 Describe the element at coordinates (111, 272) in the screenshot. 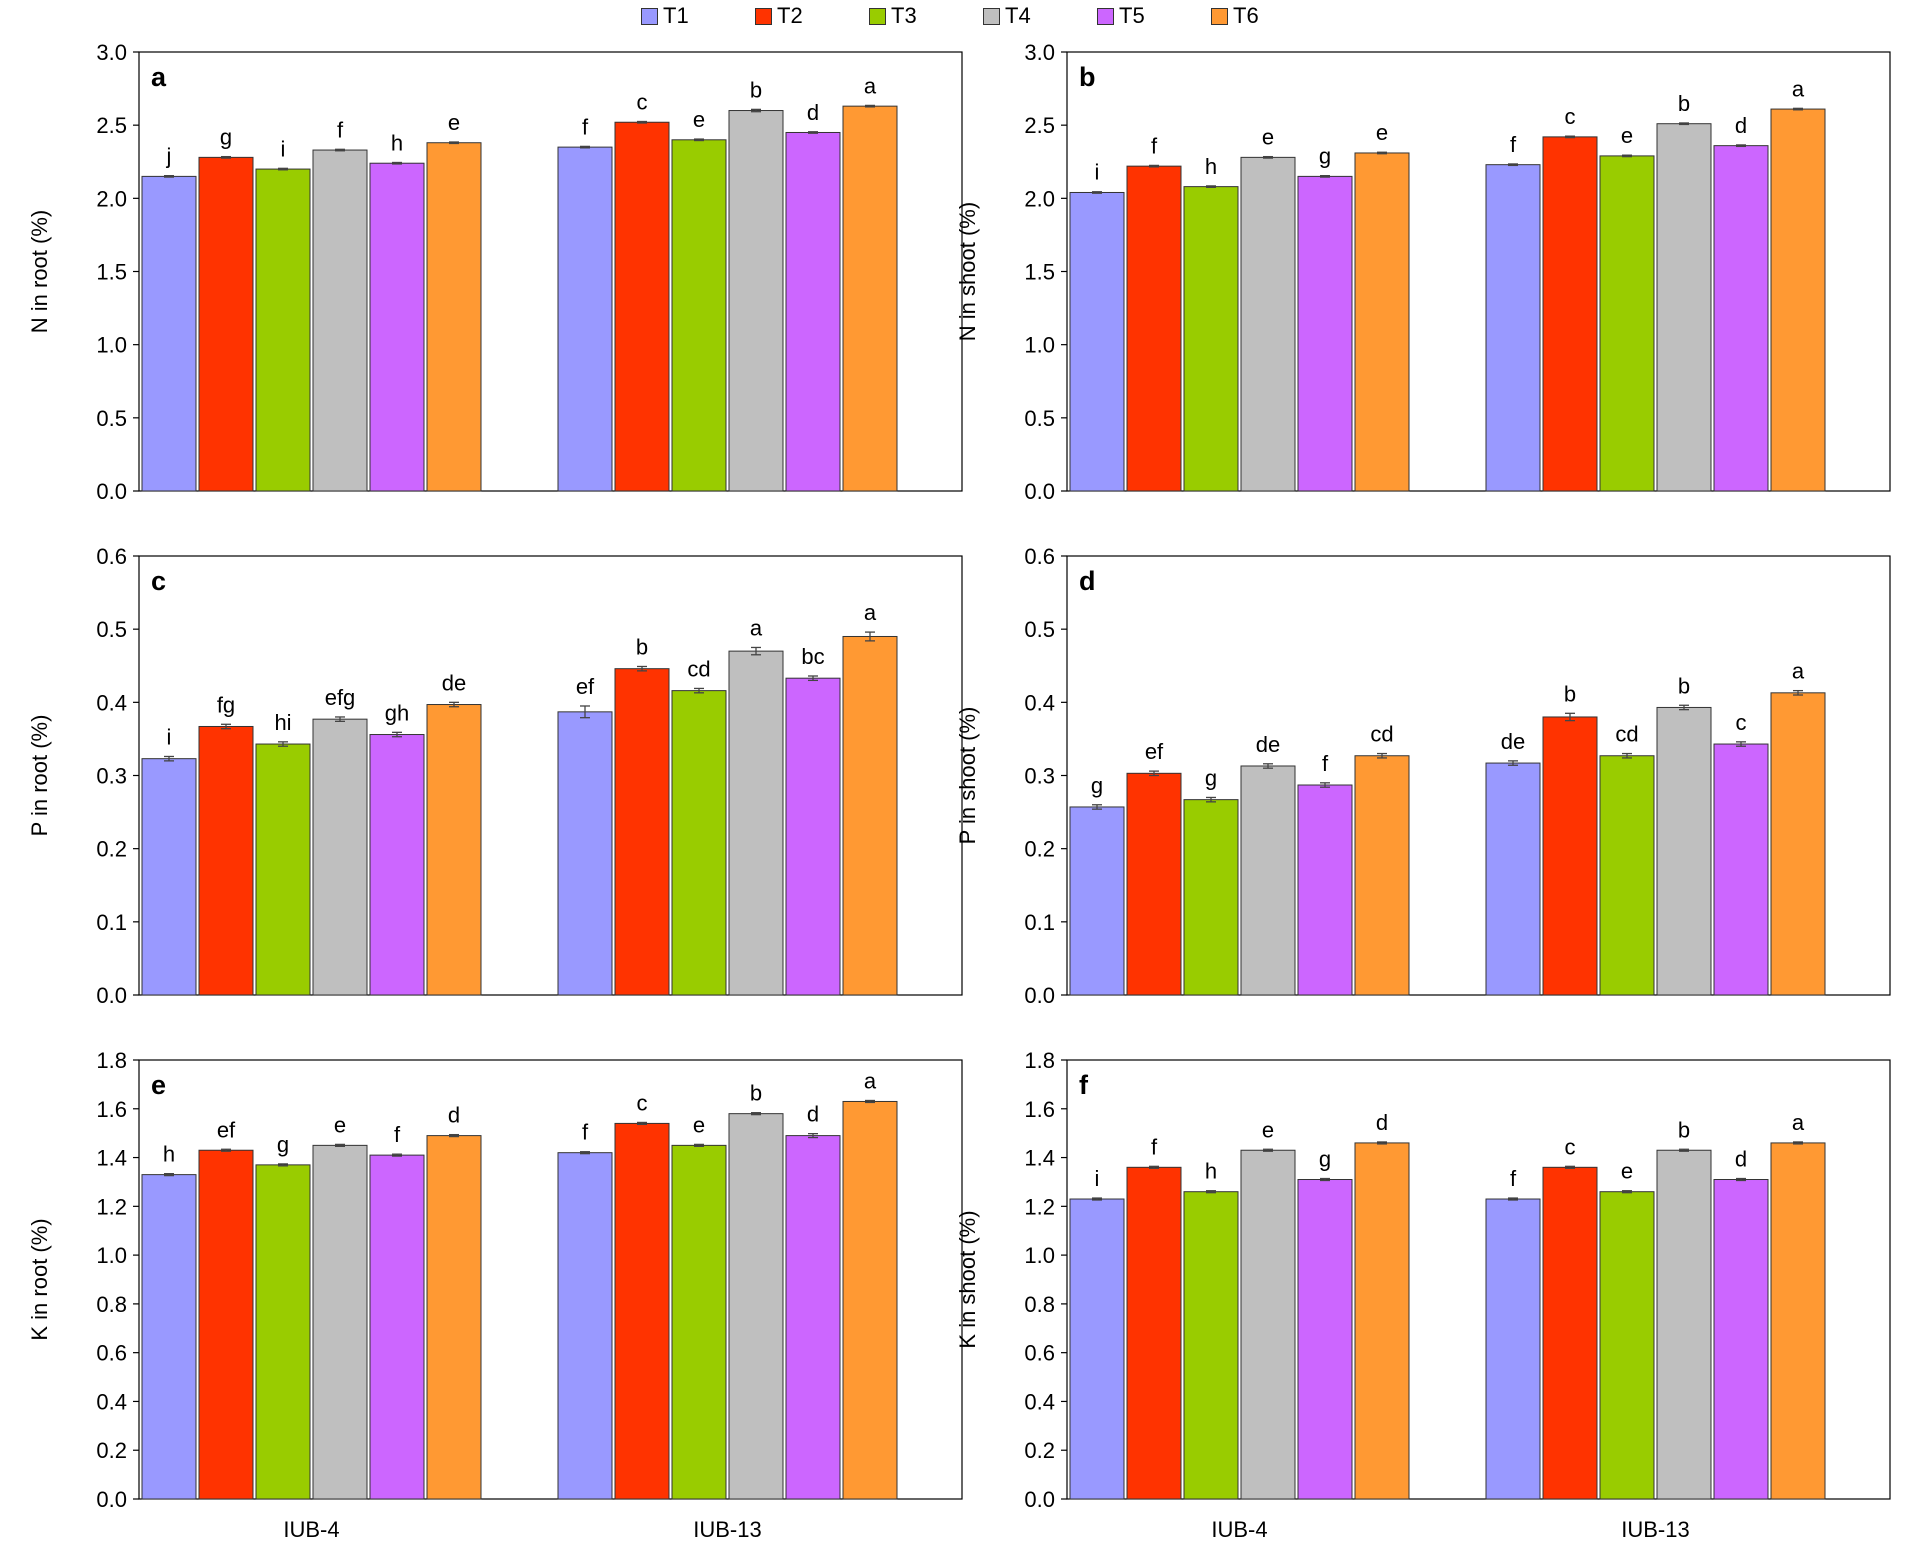

I see `y-tick-label: 1.5` at that location.